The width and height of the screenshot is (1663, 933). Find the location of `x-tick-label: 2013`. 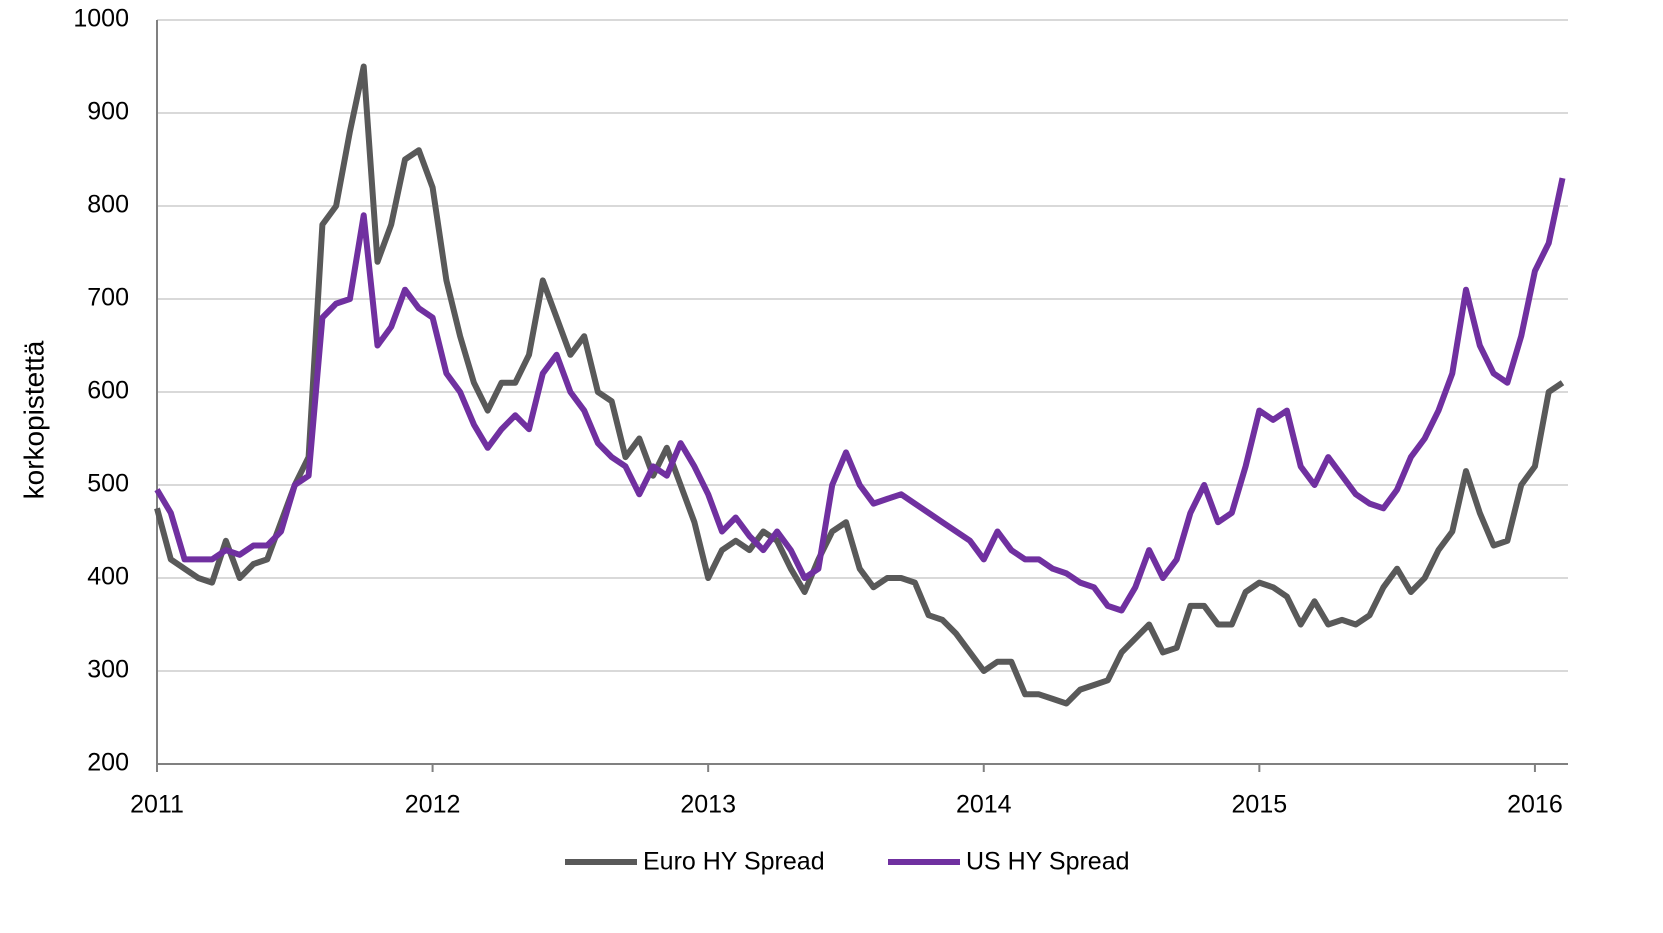

x-tick-label: 2013 is located at coordinates (708, 805).